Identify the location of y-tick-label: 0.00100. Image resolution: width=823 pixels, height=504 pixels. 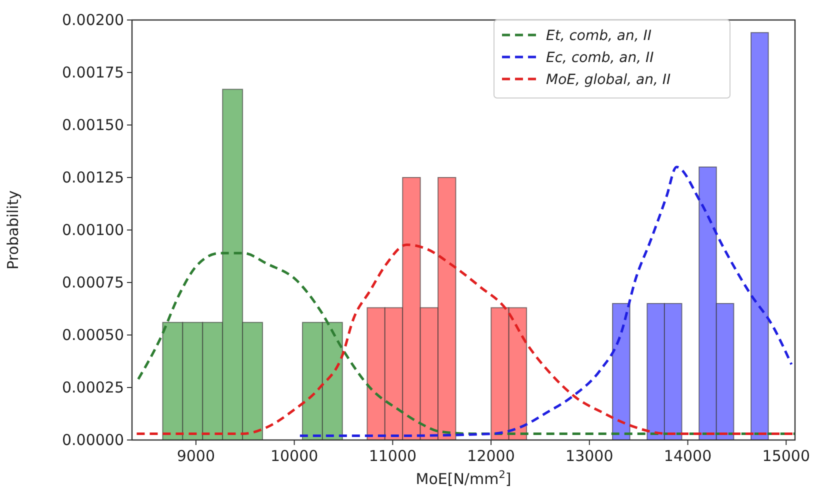
(93, 230).